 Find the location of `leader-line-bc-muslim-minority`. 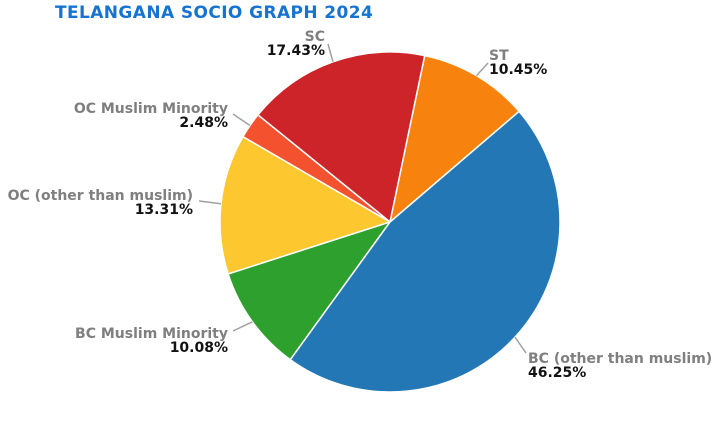

leader-line-bc-muslim-minority is located at coordinates (242, 326).